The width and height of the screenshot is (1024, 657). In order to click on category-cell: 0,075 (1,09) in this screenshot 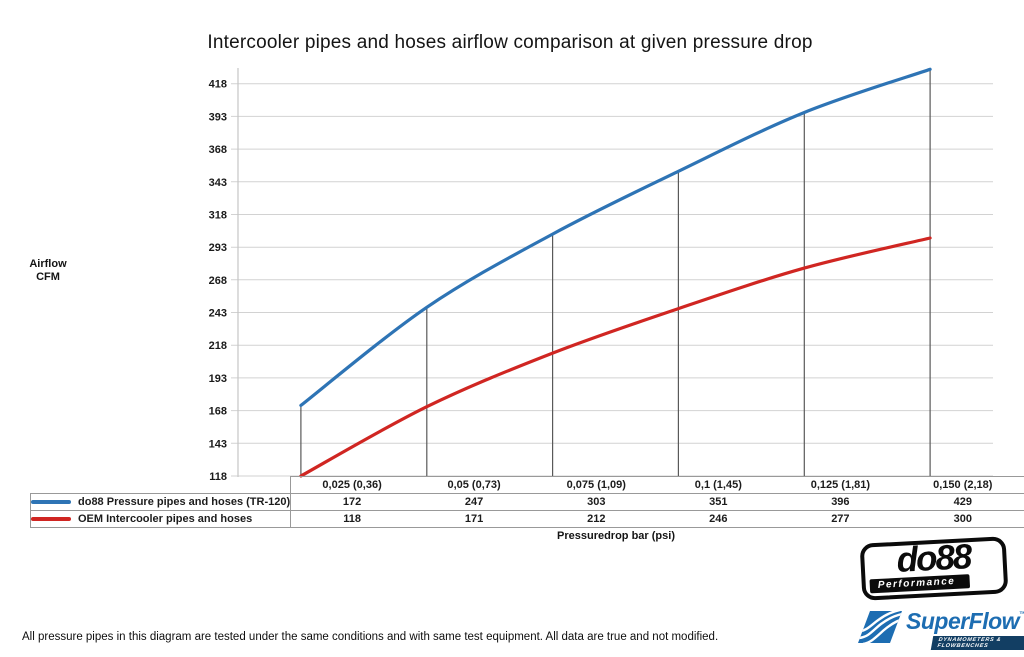, I will do `click(596, 485)`.